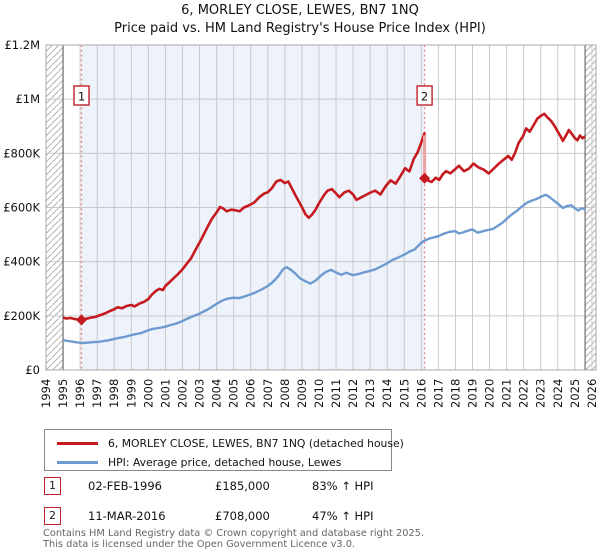 The height and width of the screenshot is (560, 600). I want to click on svg-text: £400K, so click(21, 262).